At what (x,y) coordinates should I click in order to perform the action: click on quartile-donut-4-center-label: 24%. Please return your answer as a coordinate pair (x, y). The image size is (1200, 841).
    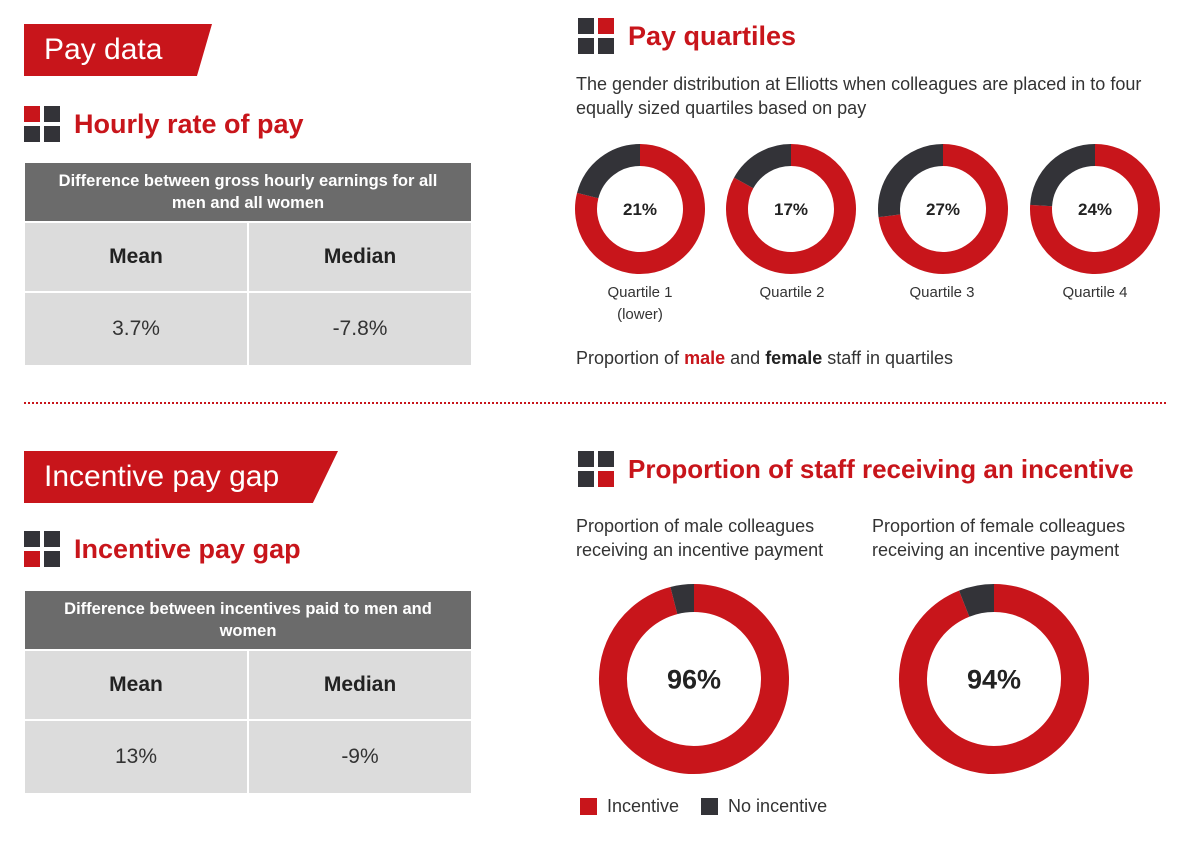
    Looking at the image, I should click on (1095, 209).